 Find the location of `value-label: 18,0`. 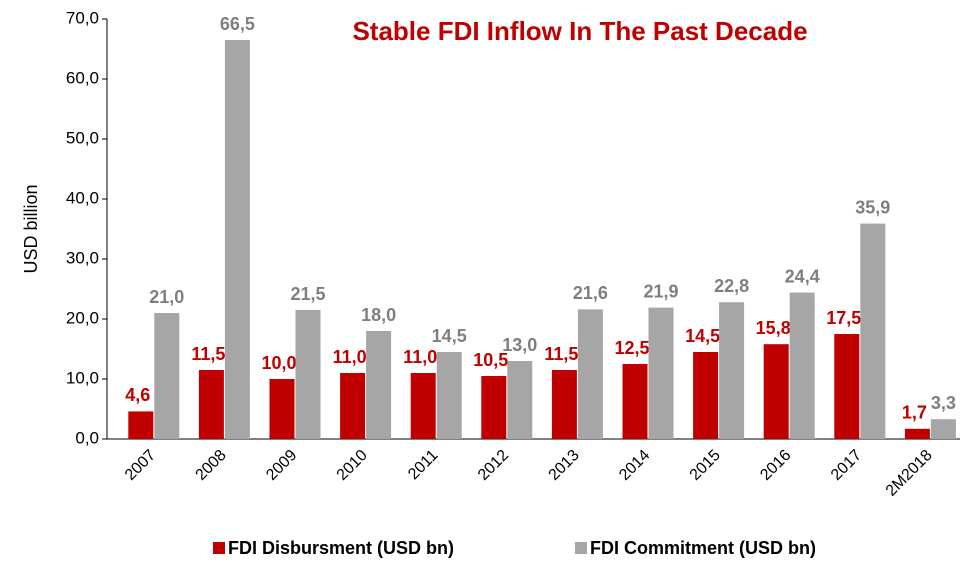

value-label: 18,0 is located at coordinates (378, 315).